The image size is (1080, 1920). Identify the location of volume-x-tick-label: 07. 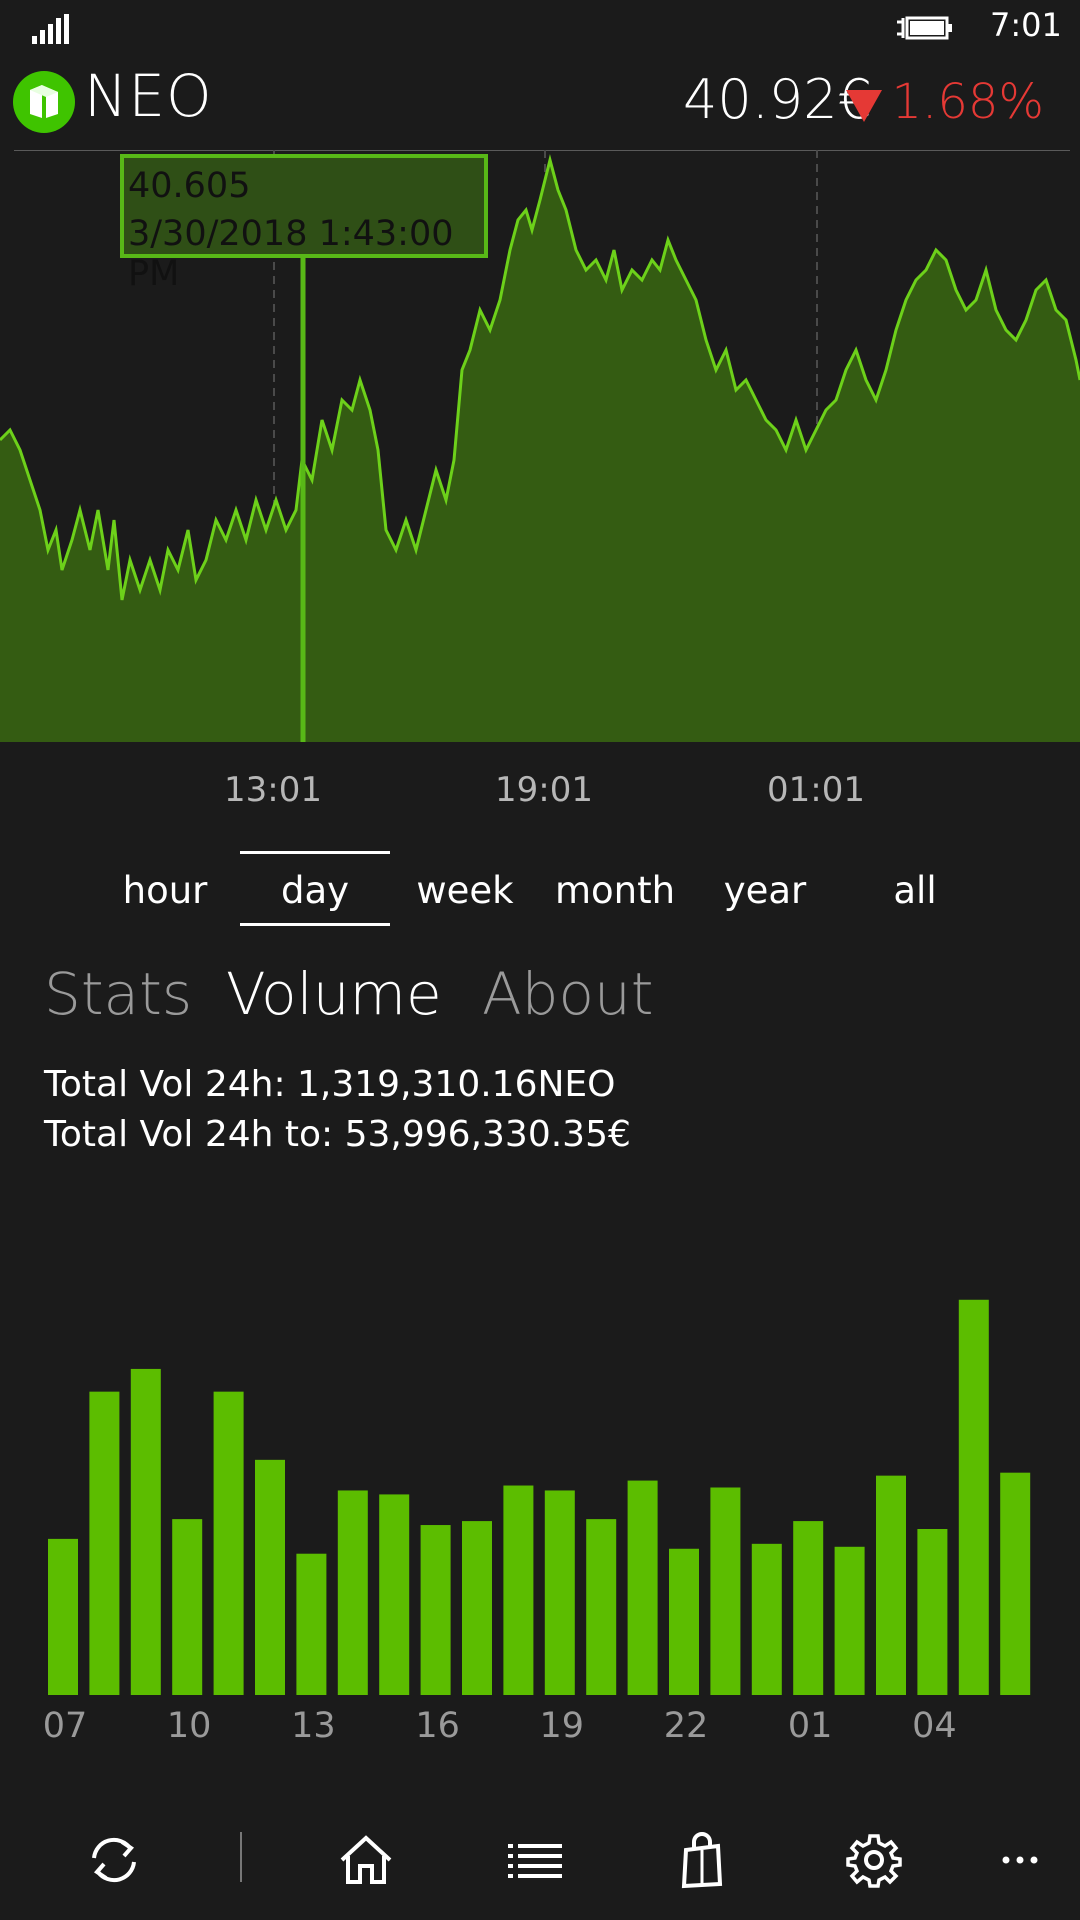
(65, 1726).